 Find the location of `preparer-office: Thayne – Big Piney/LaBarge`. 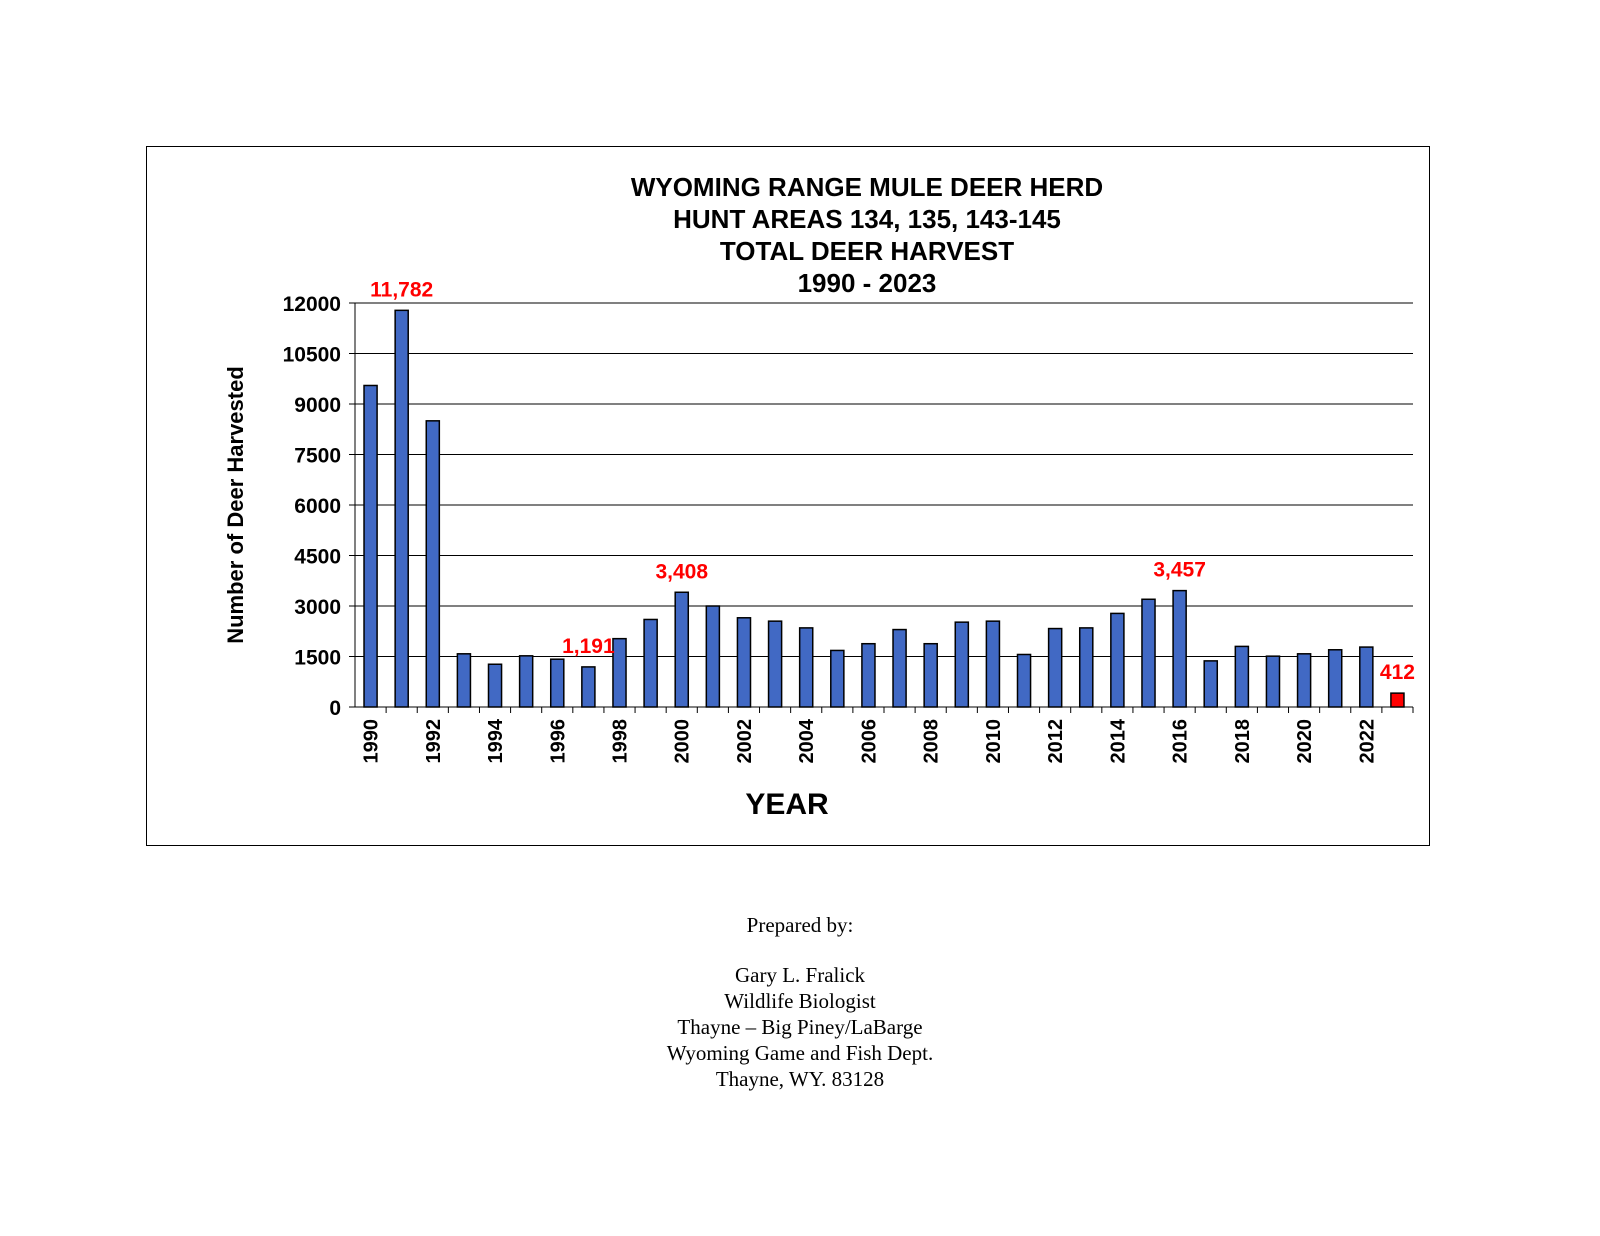

preparer-office: Thayne – Big Piney/LaBarge is located at coordinates (800, 1027).